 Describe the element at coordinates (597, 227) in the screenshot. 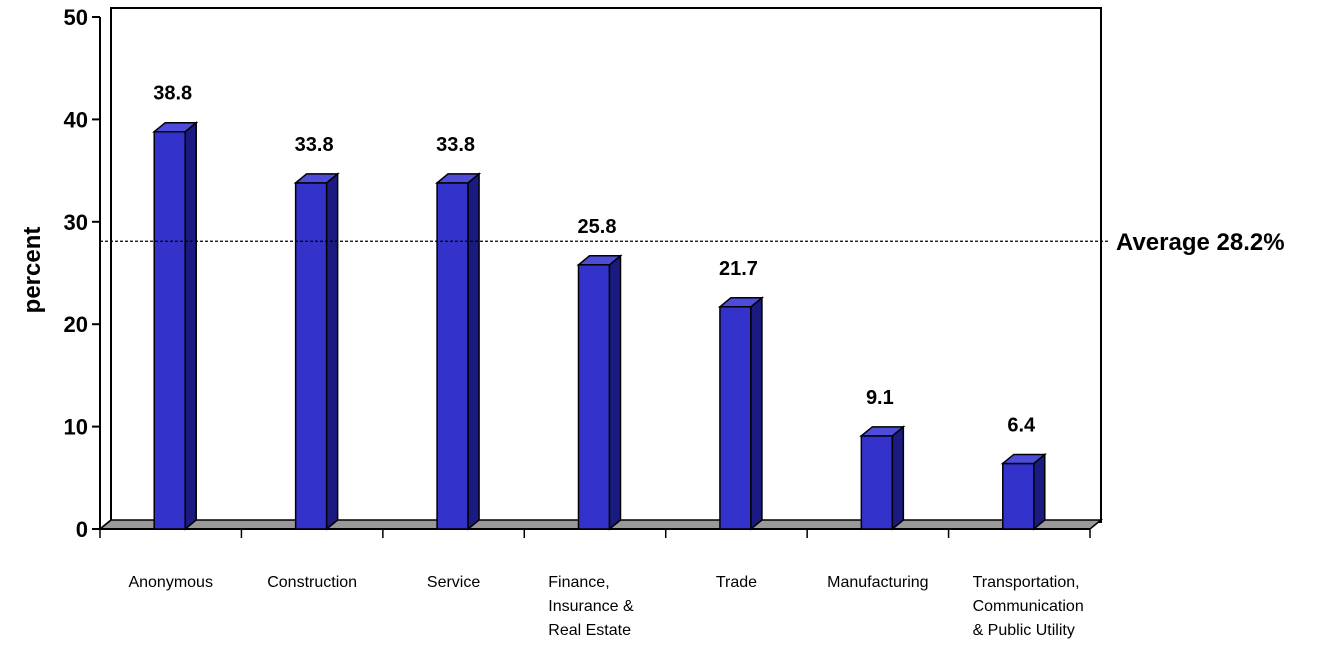

I see `value-label: 25.8` at that location.